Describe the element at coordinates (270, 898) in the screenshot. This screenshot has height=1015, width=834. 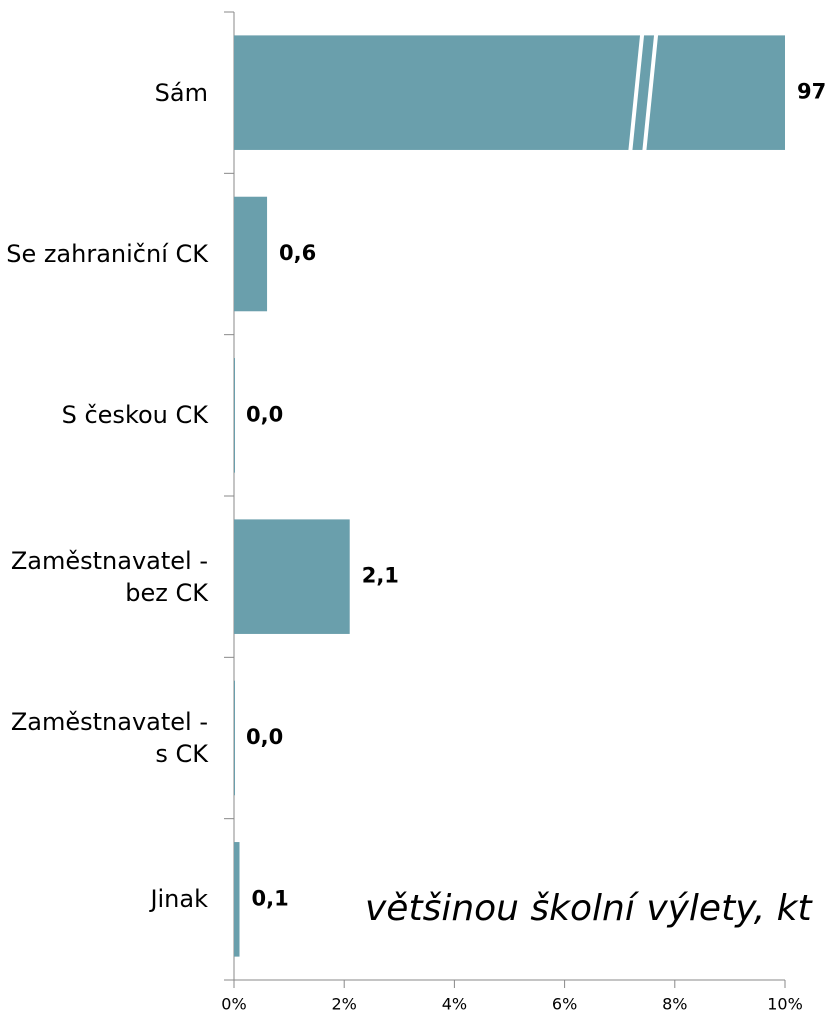
I see `value-label: 0,1` at that location.